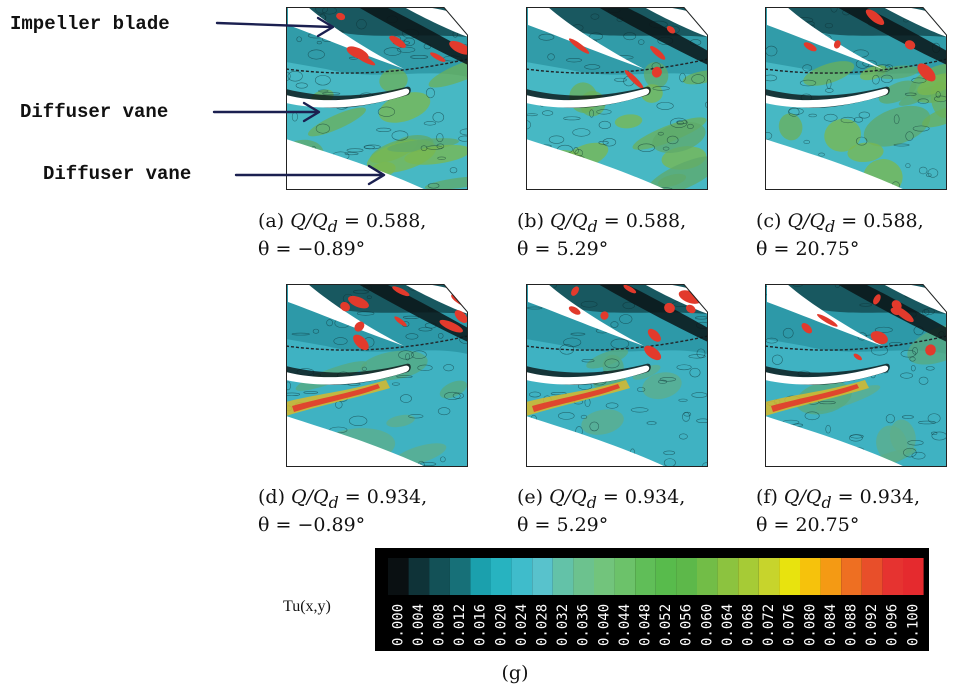 Image resolution: width=957 pixels, height=697 pixels. What do you see at coordinates (377, 98) in the screenshot?
I see `panel-a` at bounding box center [377, 98].